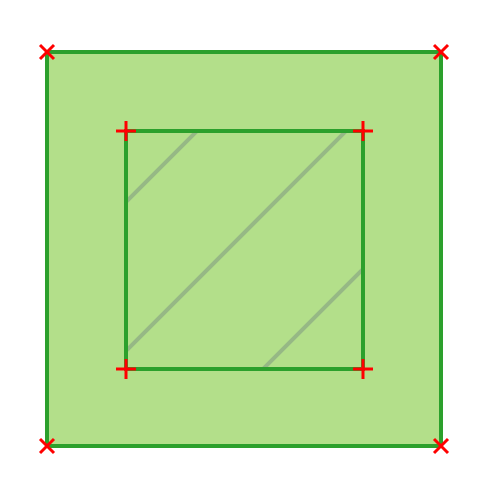 The image size is (500, 500). I want to click on inner-vertex-bottom-left-marker, so click(126, 369).